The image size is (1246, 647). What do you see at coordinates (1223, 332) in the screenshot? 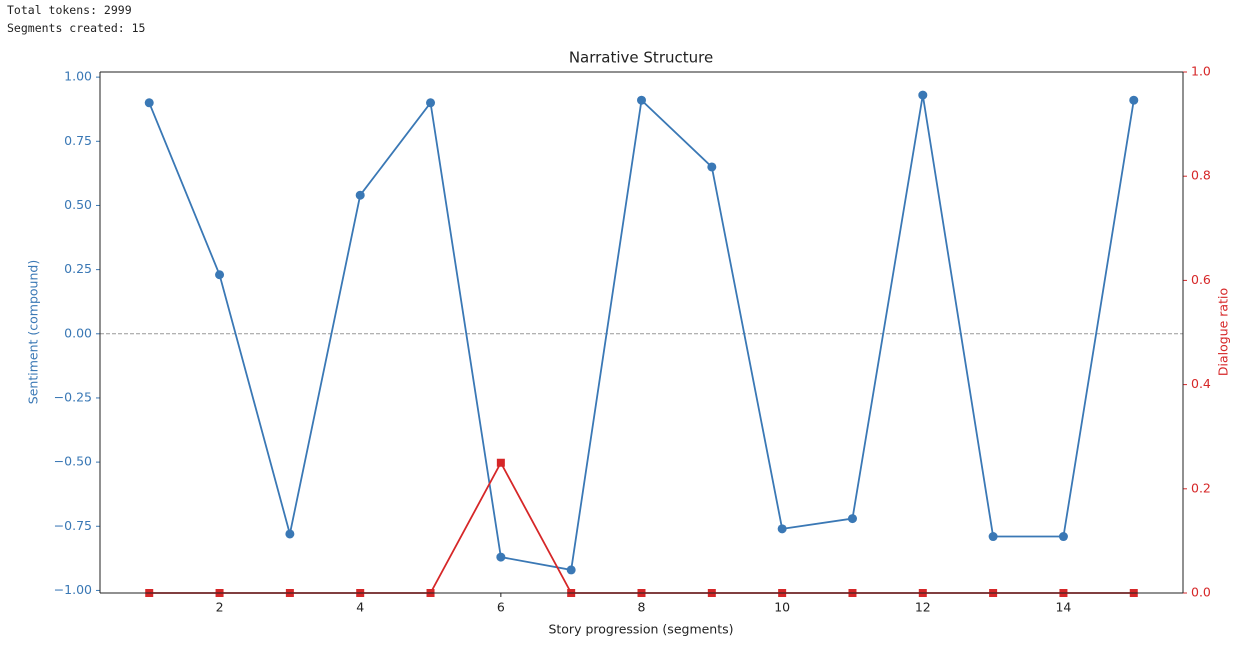
I see `y2-axis-label: Dialogue ratio` at bounding box center [1223, 332].